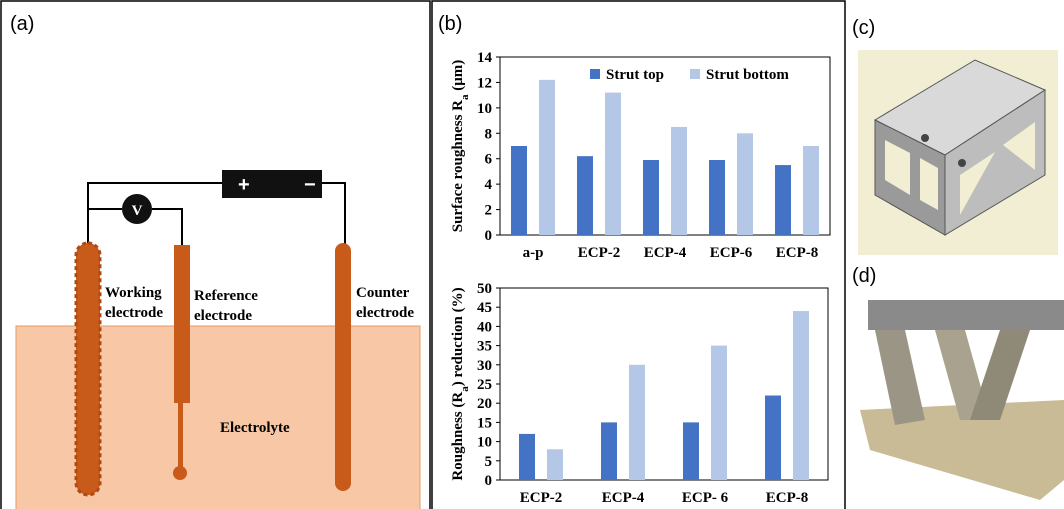 Image resolution: width=1064 pixels, height=509 pixels. What do you see at coordinates (489, 211) in the screenshot?
I see `y-tick-label: 2` at bounding box center [489, 211].